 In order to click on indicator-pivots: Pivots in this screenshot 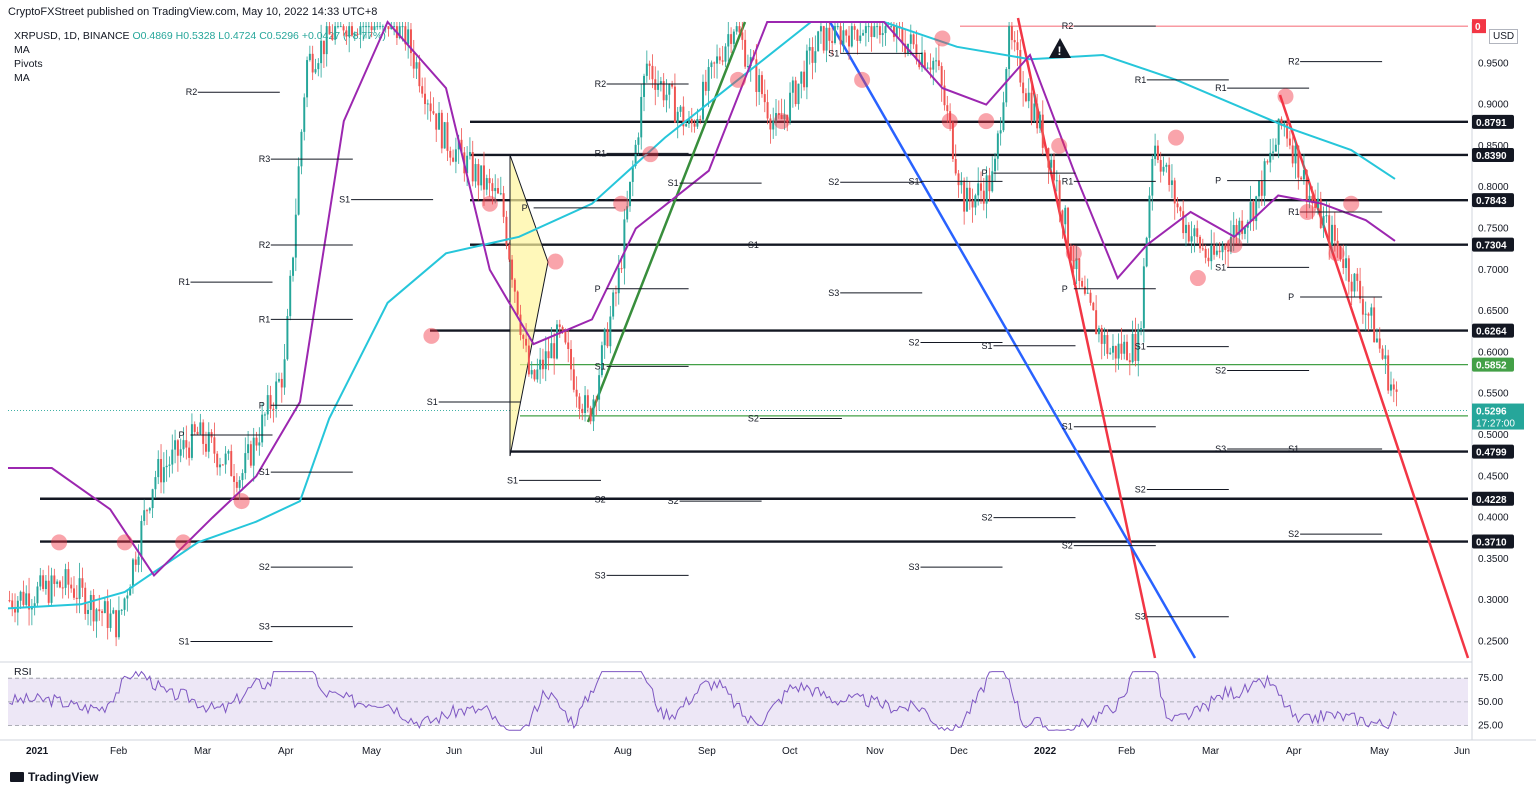, I will do `click(28, 64)`.